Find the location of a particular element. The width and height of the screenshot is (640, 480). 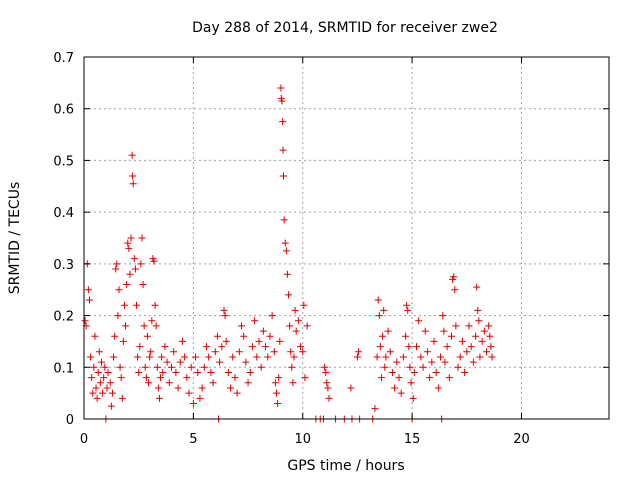

y-axis-label: SRMTID / TECUs is located at coordinates (15, 238).